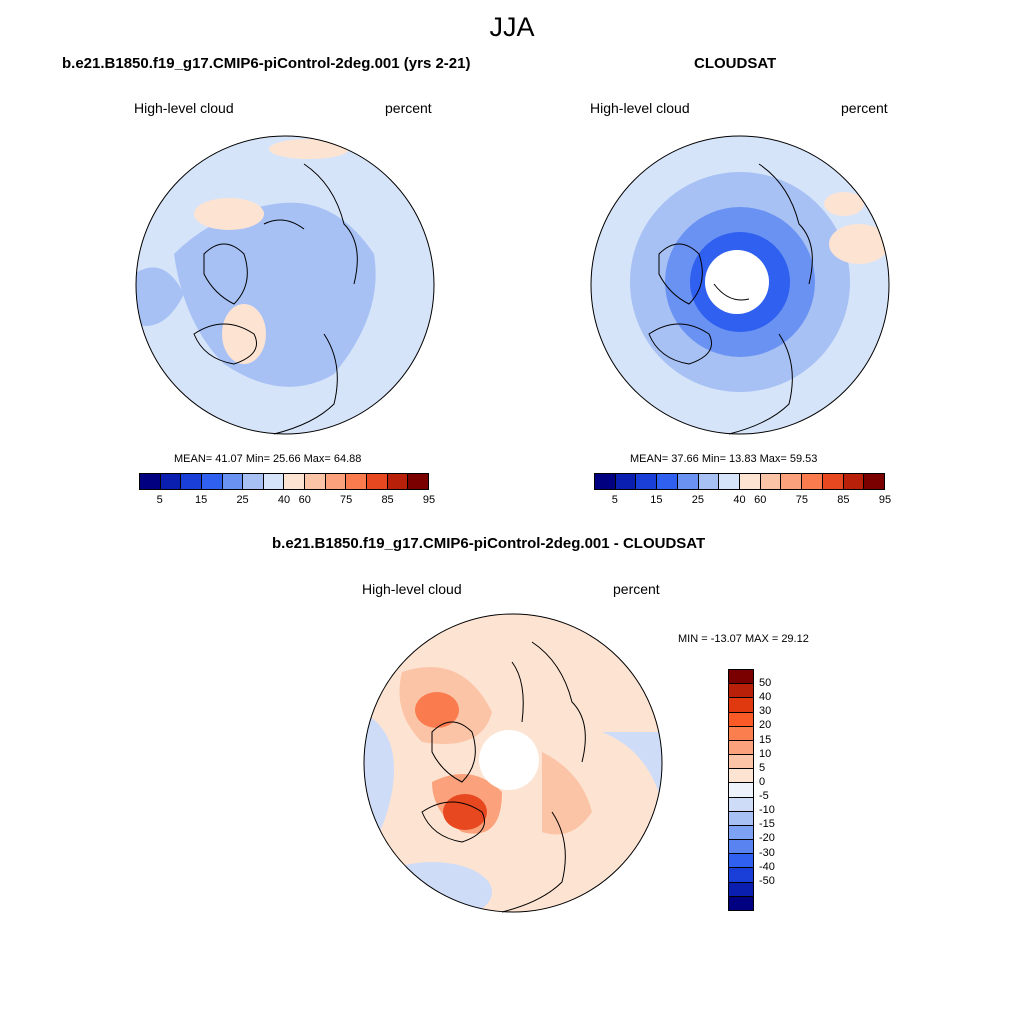  I want to click on model-units-label: percent, so click(408, 108).